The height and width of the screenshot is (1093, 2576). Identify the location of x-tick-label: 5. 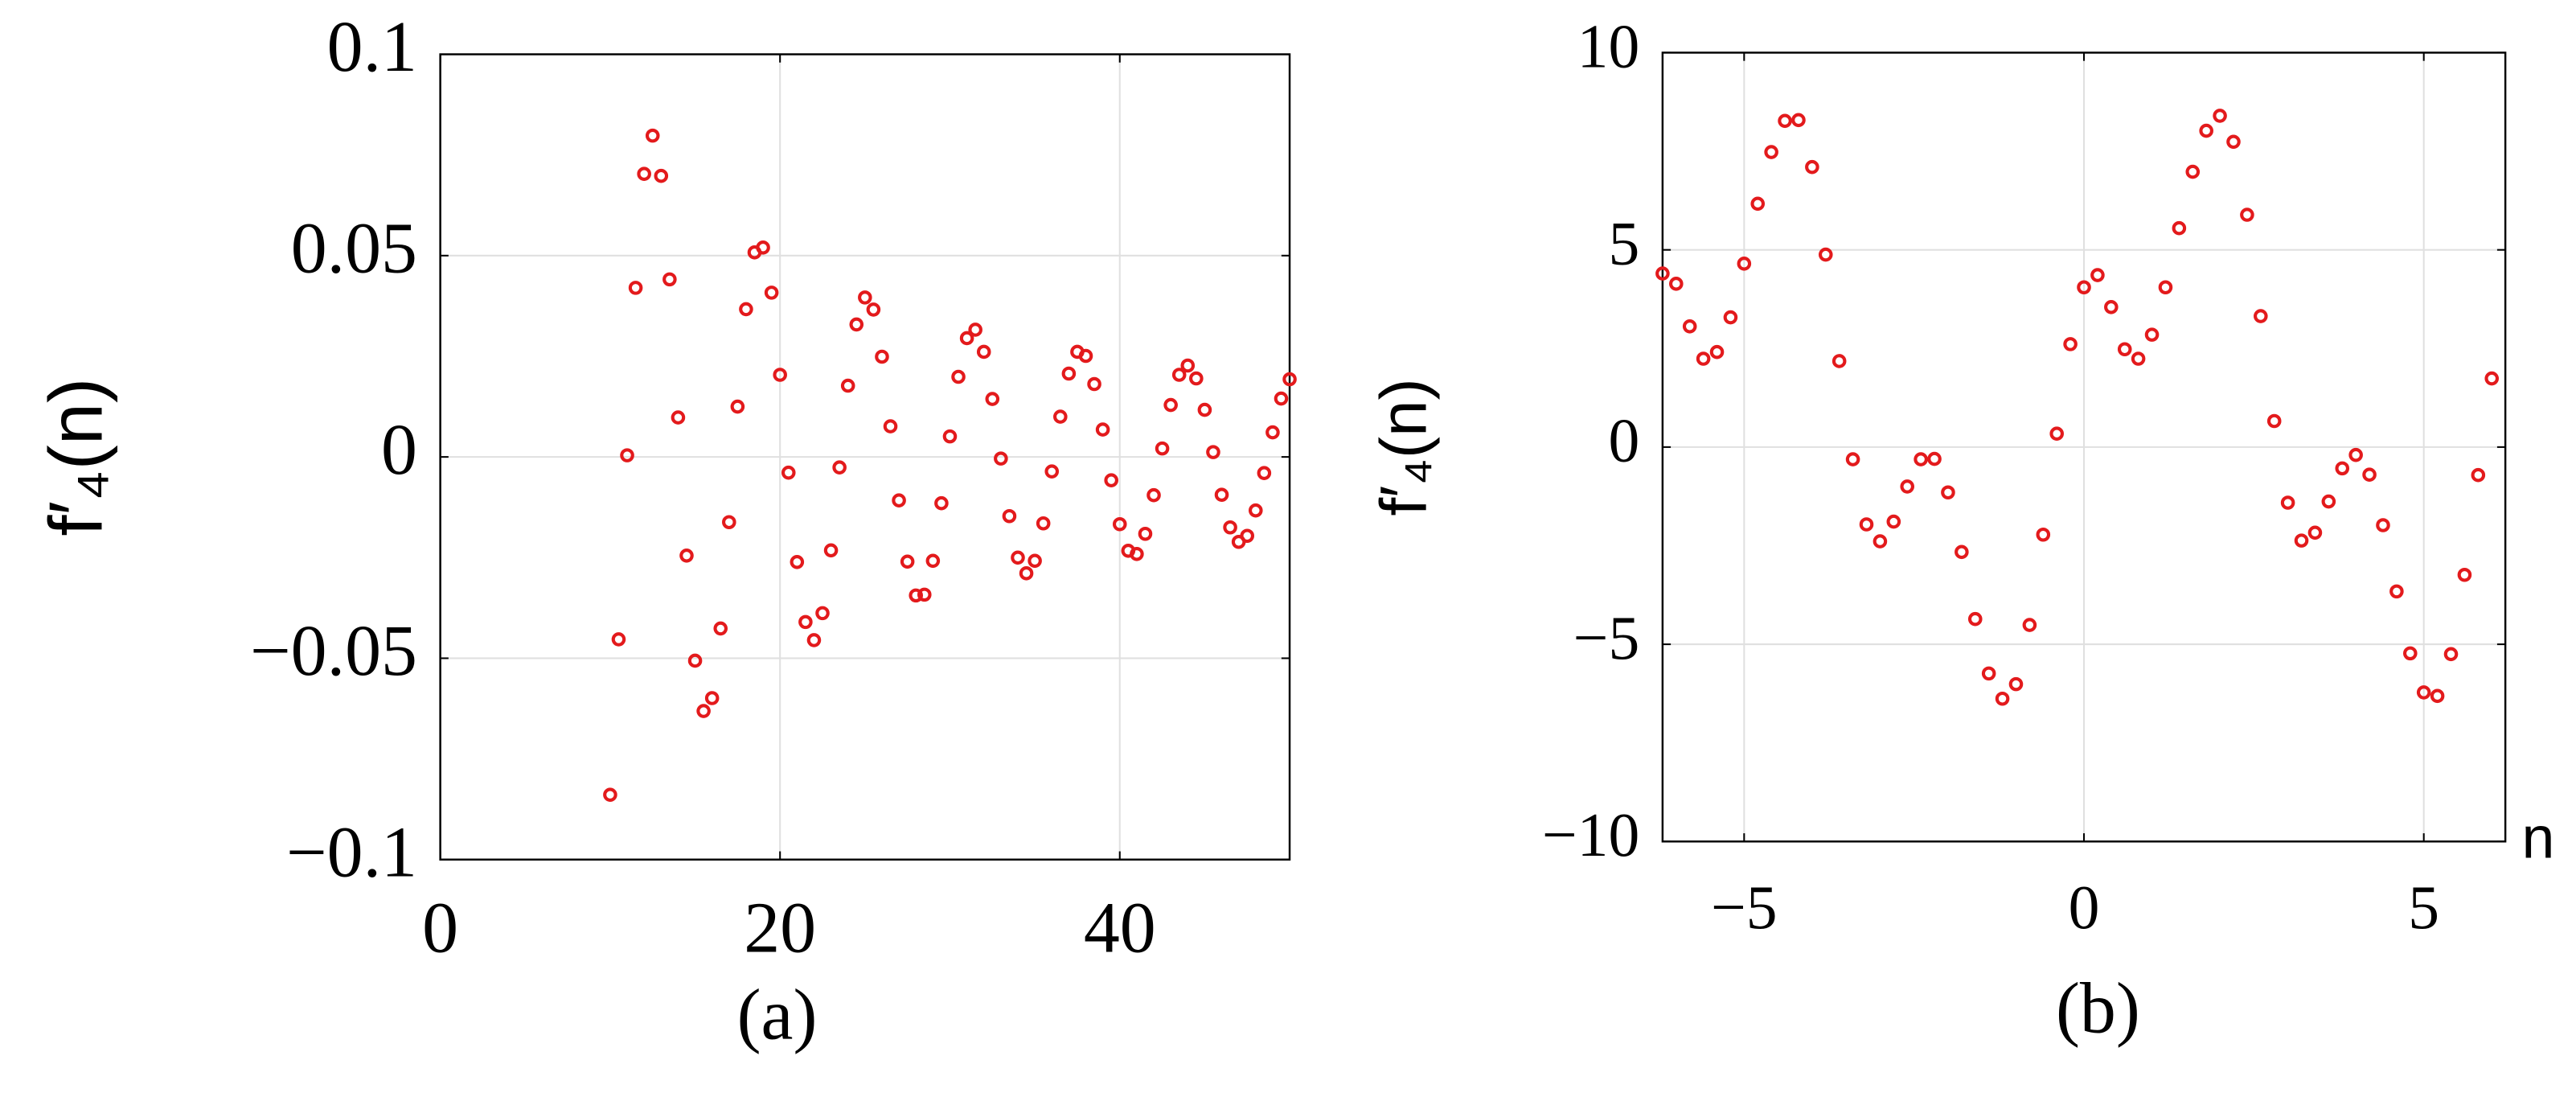
(2423, 908).